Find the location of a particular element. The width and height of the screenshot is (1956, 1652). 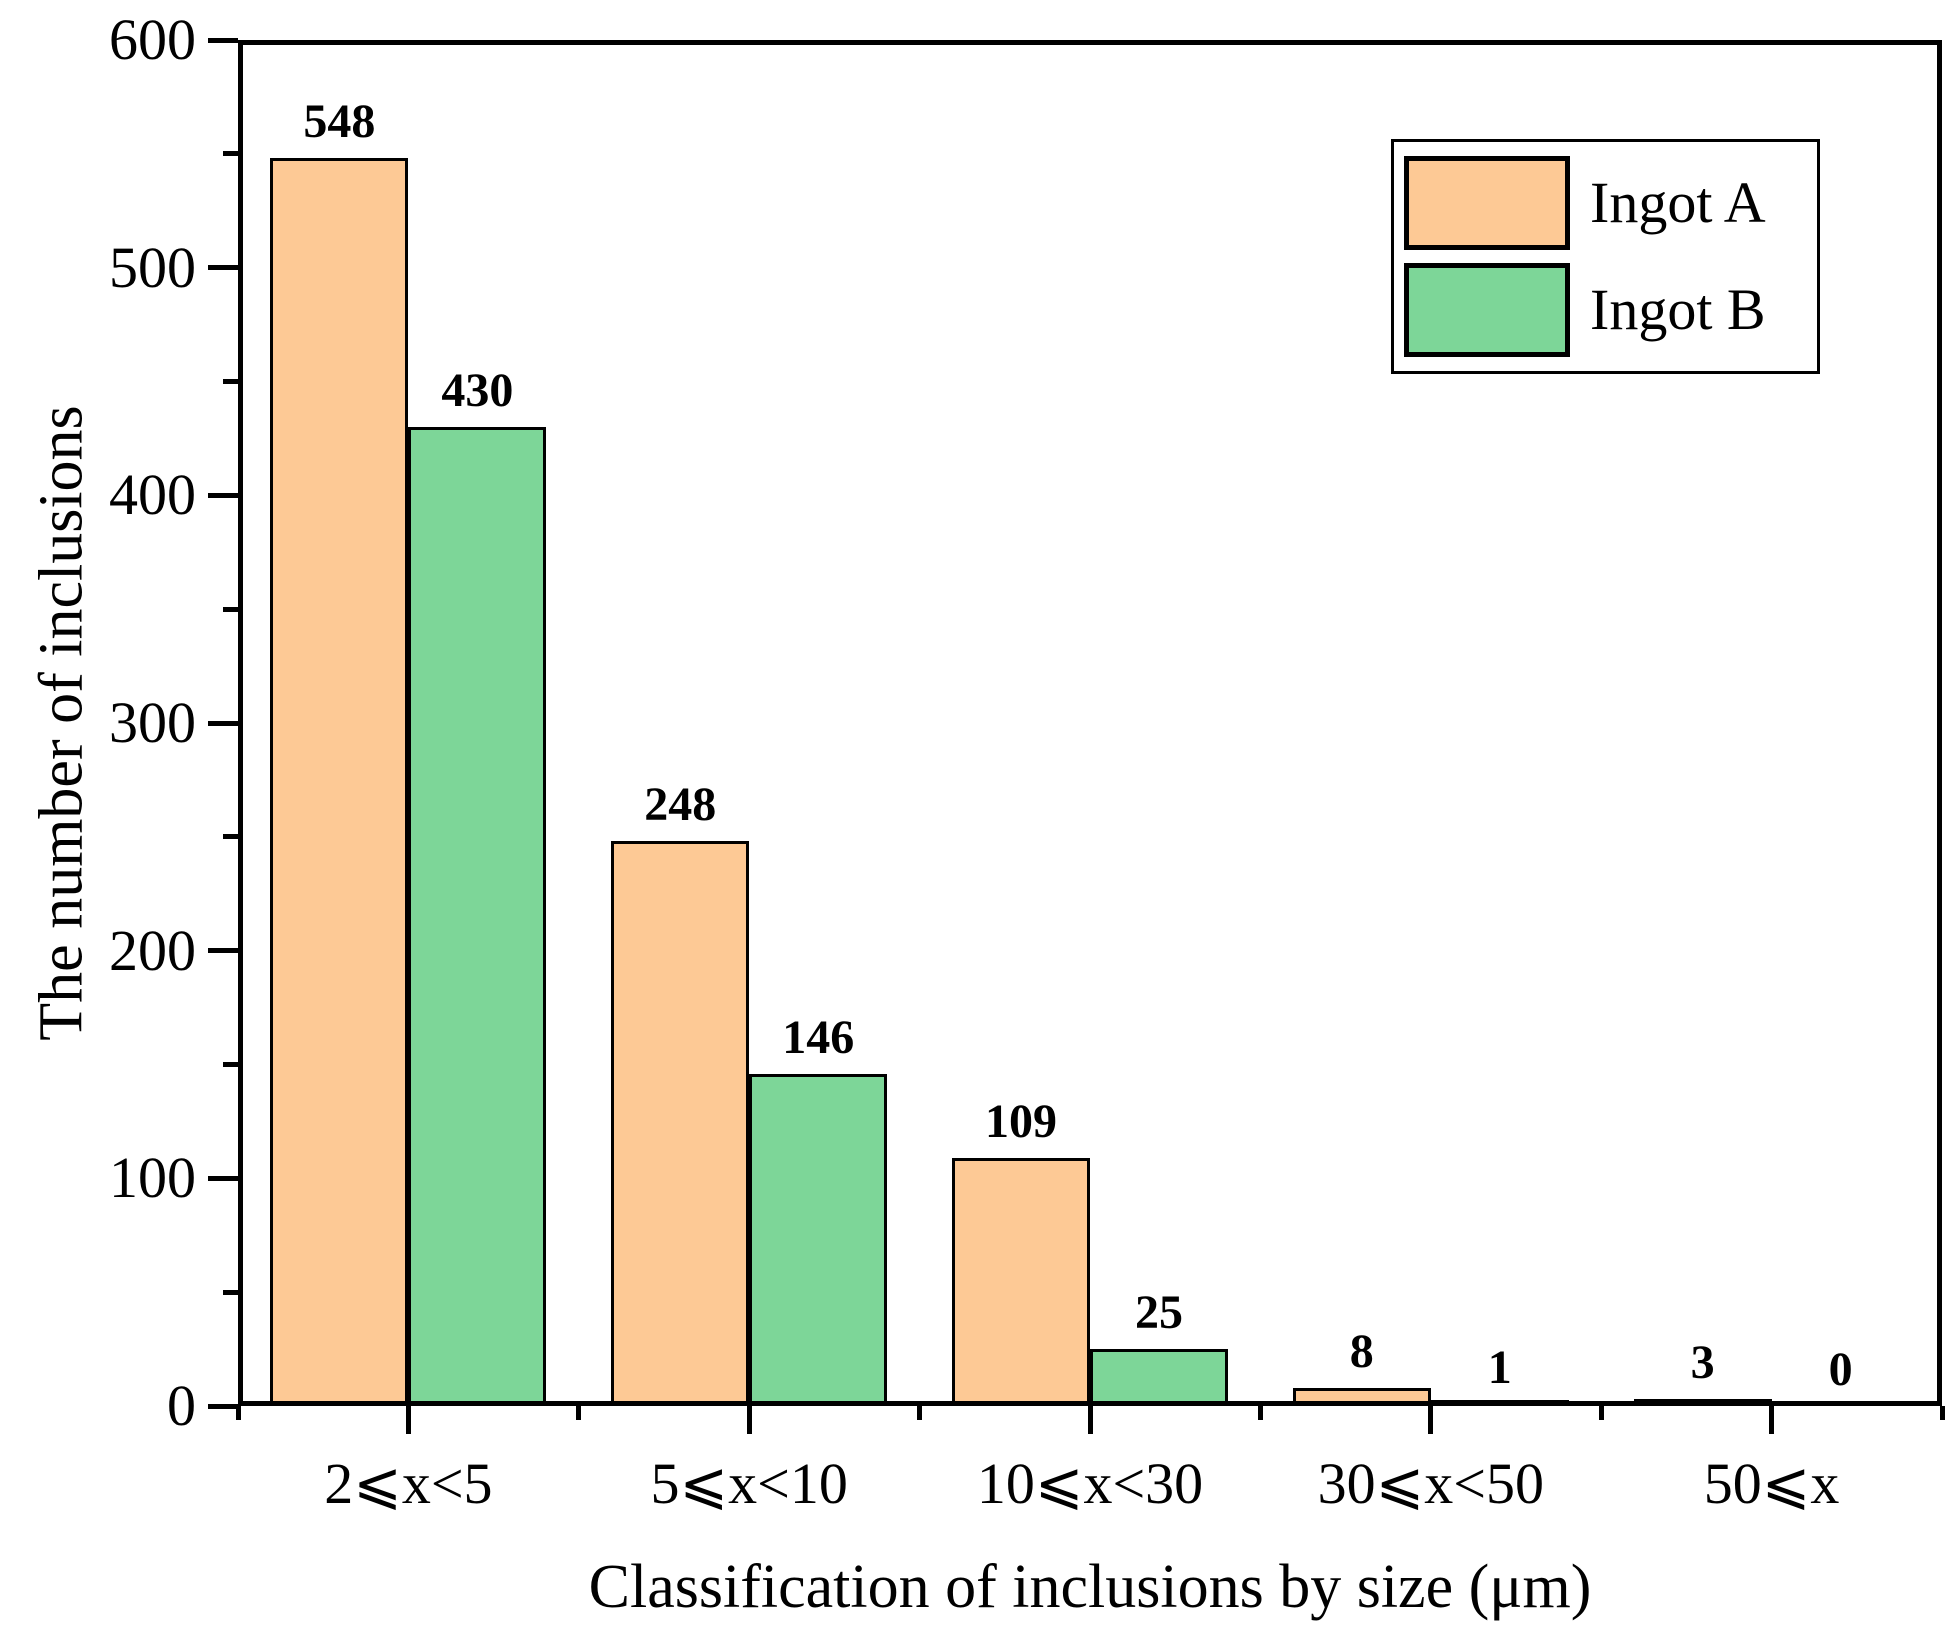

bar-value-label: 8 is located at coordinates (1361, 1351).